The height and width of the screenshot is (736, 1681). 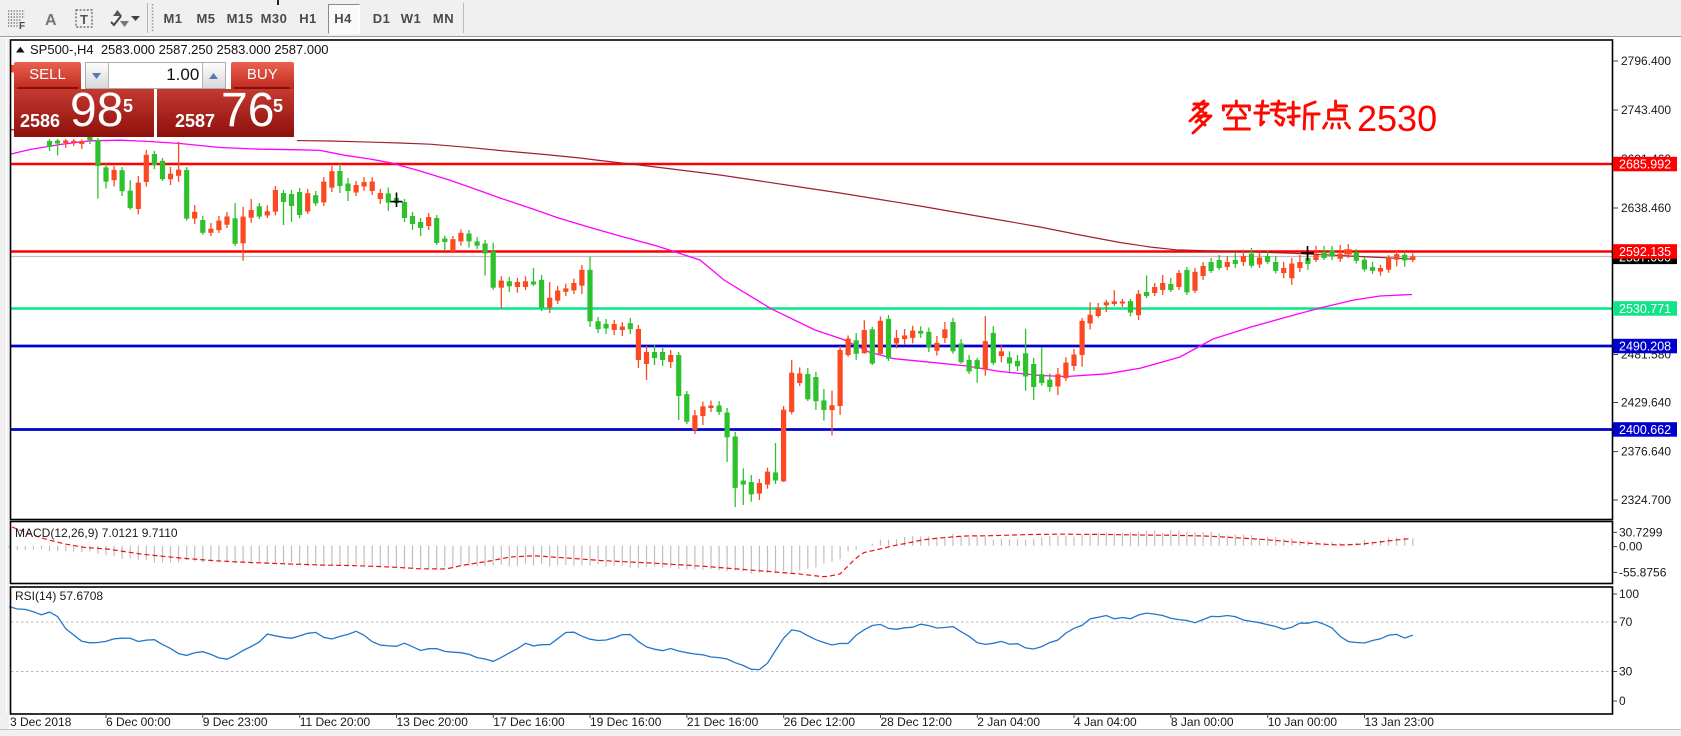 I want to click on svg-text: 0, so click(x=1622, y=701).